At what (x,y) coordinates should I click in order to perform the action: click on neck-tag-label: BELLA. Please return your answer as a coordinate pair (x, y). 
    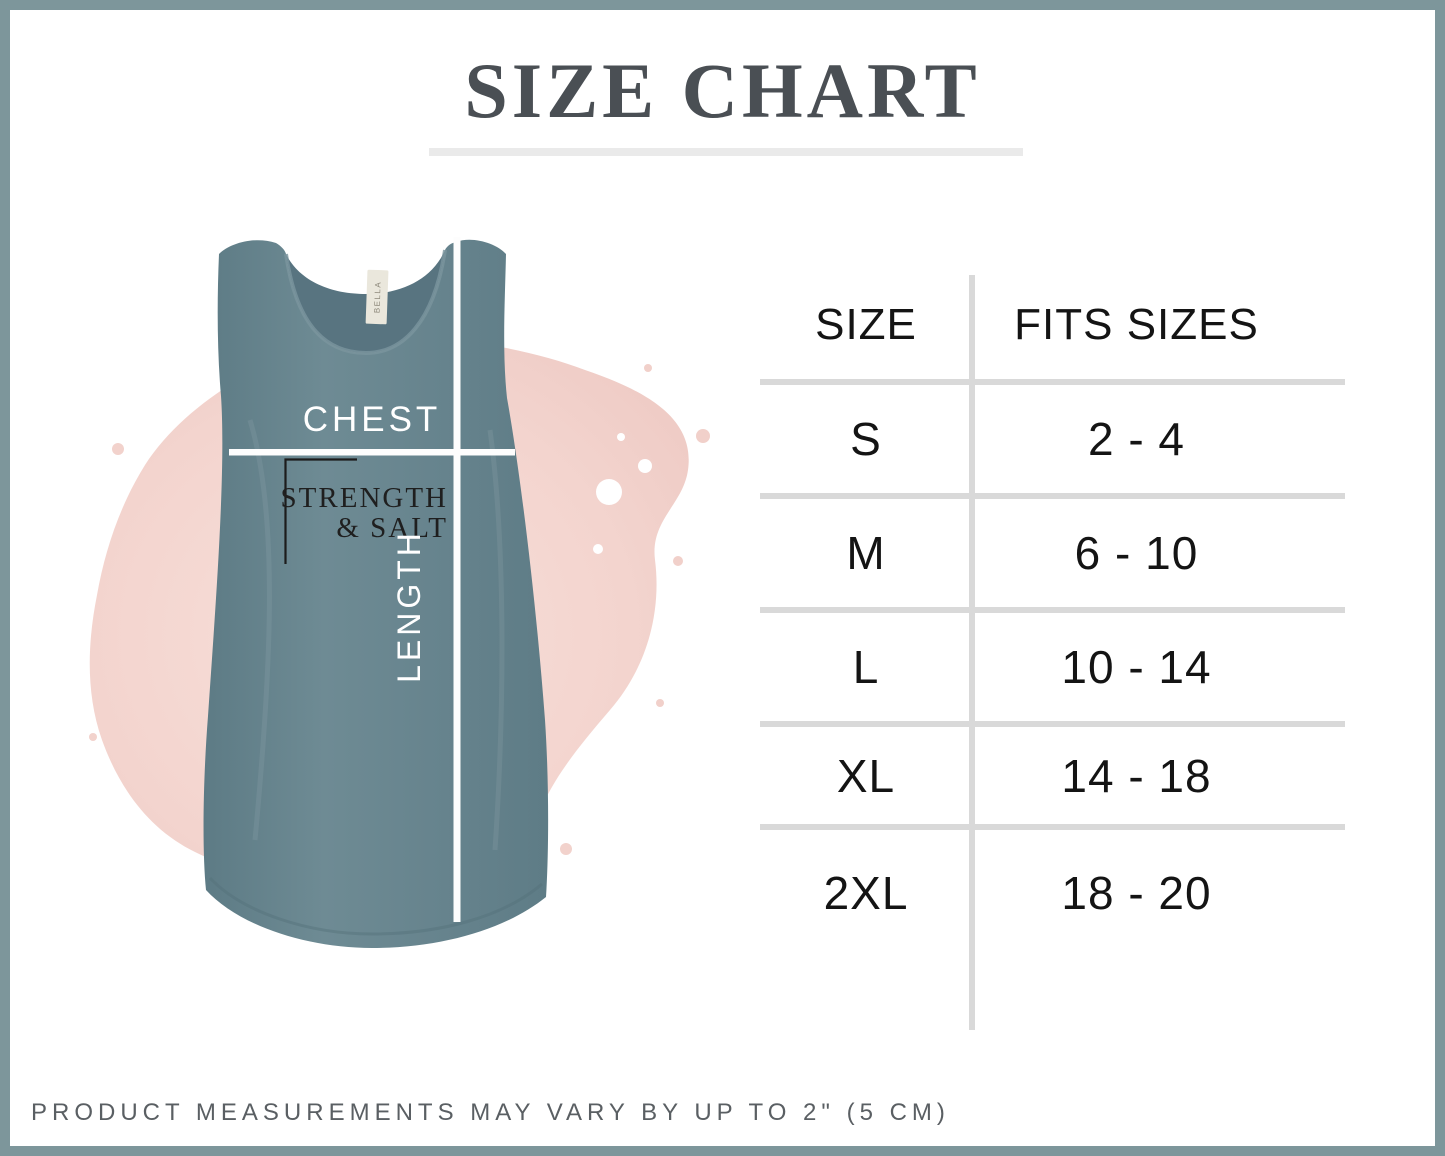
    Looking at the image, I should click on (377, 297).